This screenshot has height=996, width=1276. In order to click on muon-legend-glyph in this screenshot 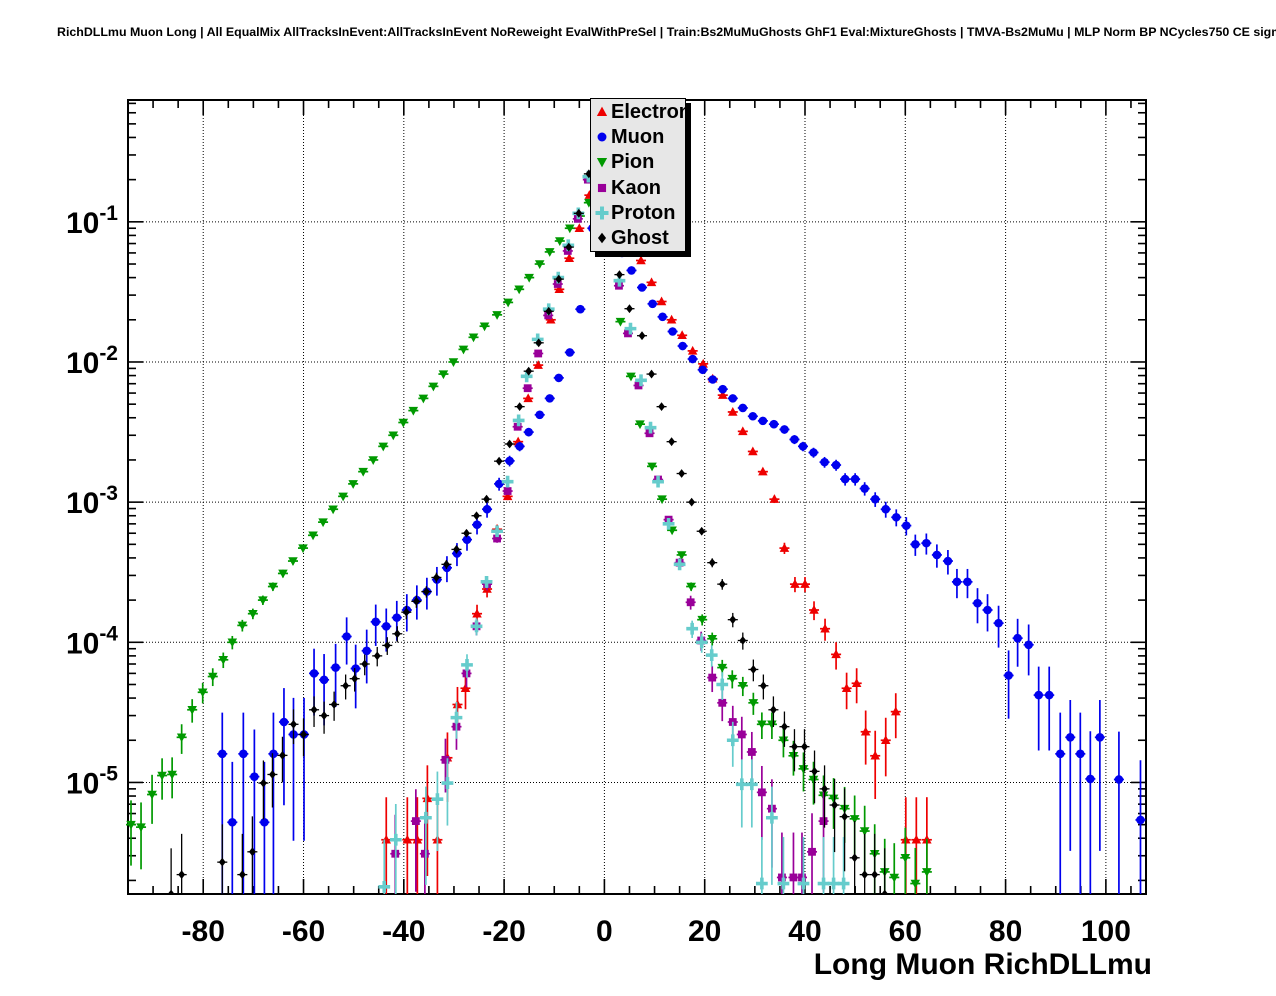, I will do `click(602, 137)`.